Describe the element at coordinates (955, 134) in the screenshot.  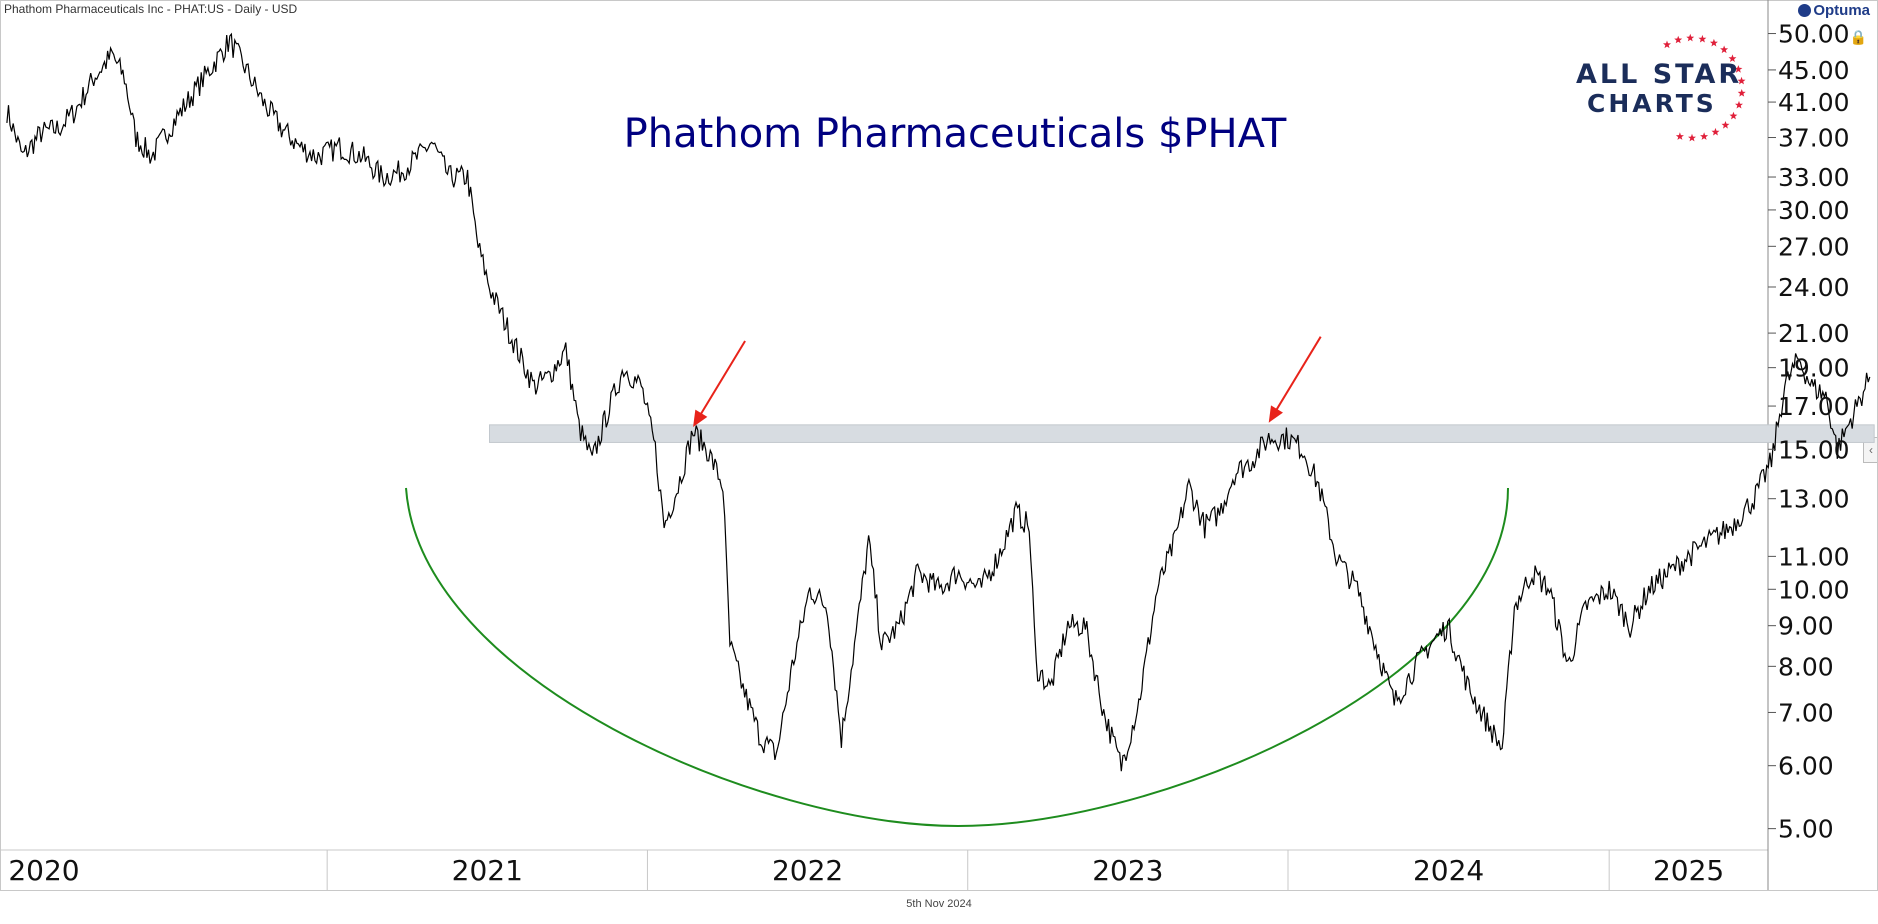
I see `chart-title: Phathom Pharmaceuticals $PHAT` at that location.